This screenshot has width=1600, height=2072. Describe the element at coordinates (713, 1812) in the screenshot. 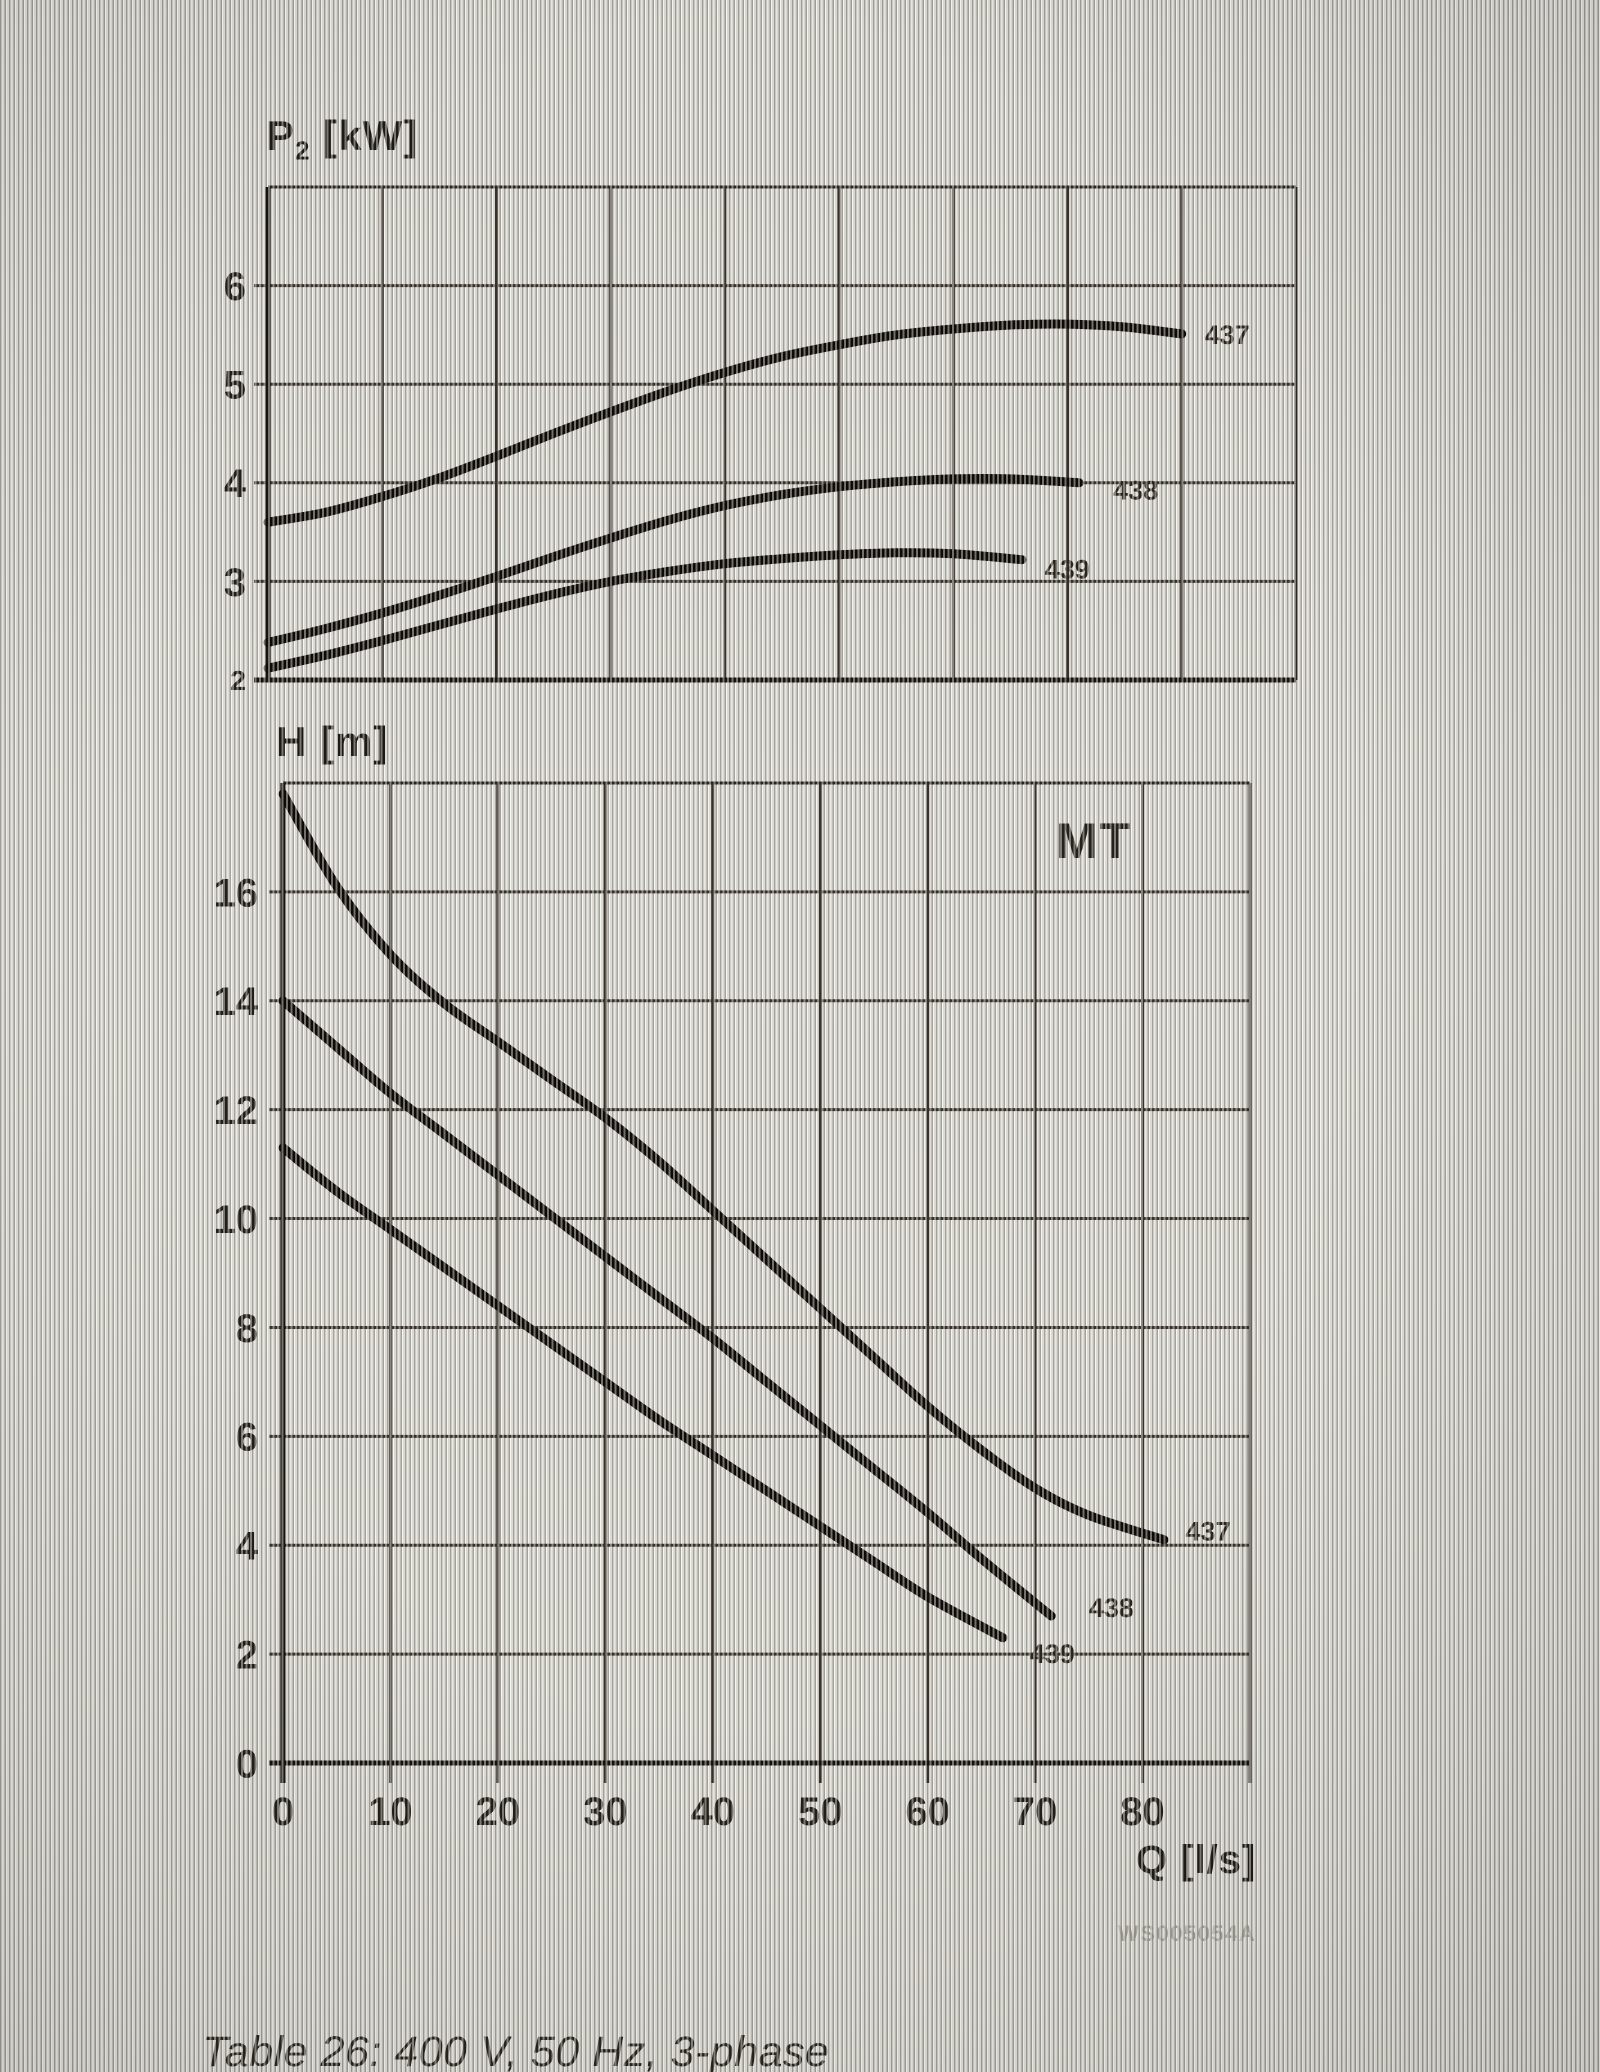

I see `x-tick-label-40: 40` at that location.